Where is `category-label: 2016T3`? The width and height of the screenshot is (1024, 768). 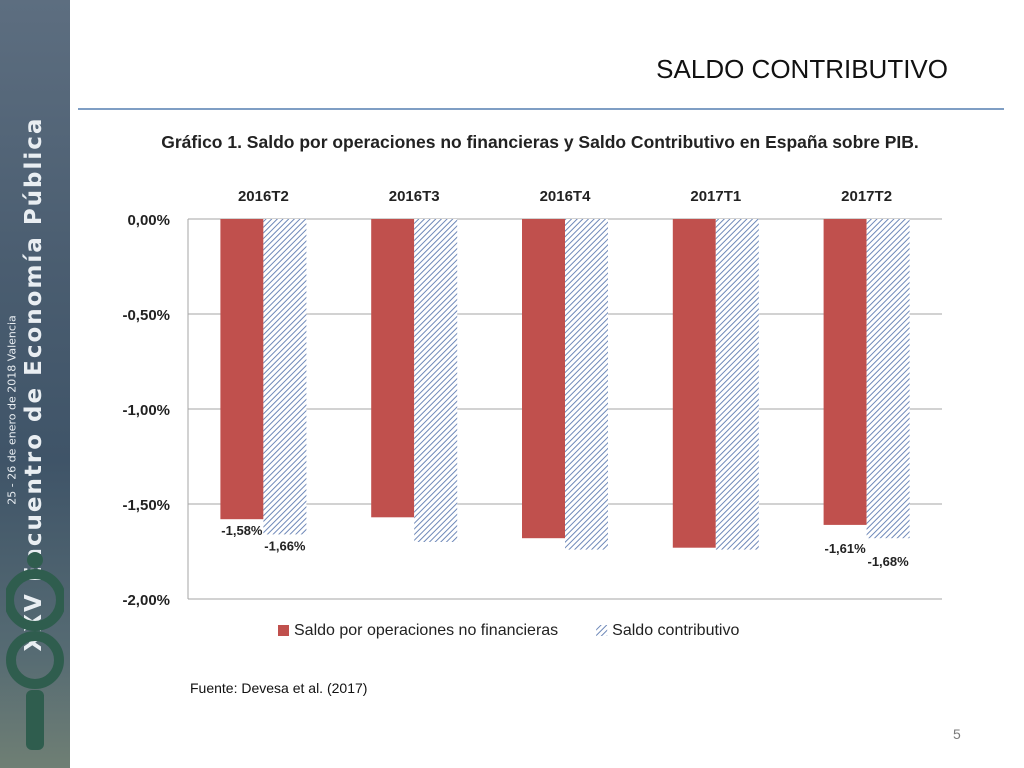 category-label: 2016T3 is located at coordinates (414, 196).